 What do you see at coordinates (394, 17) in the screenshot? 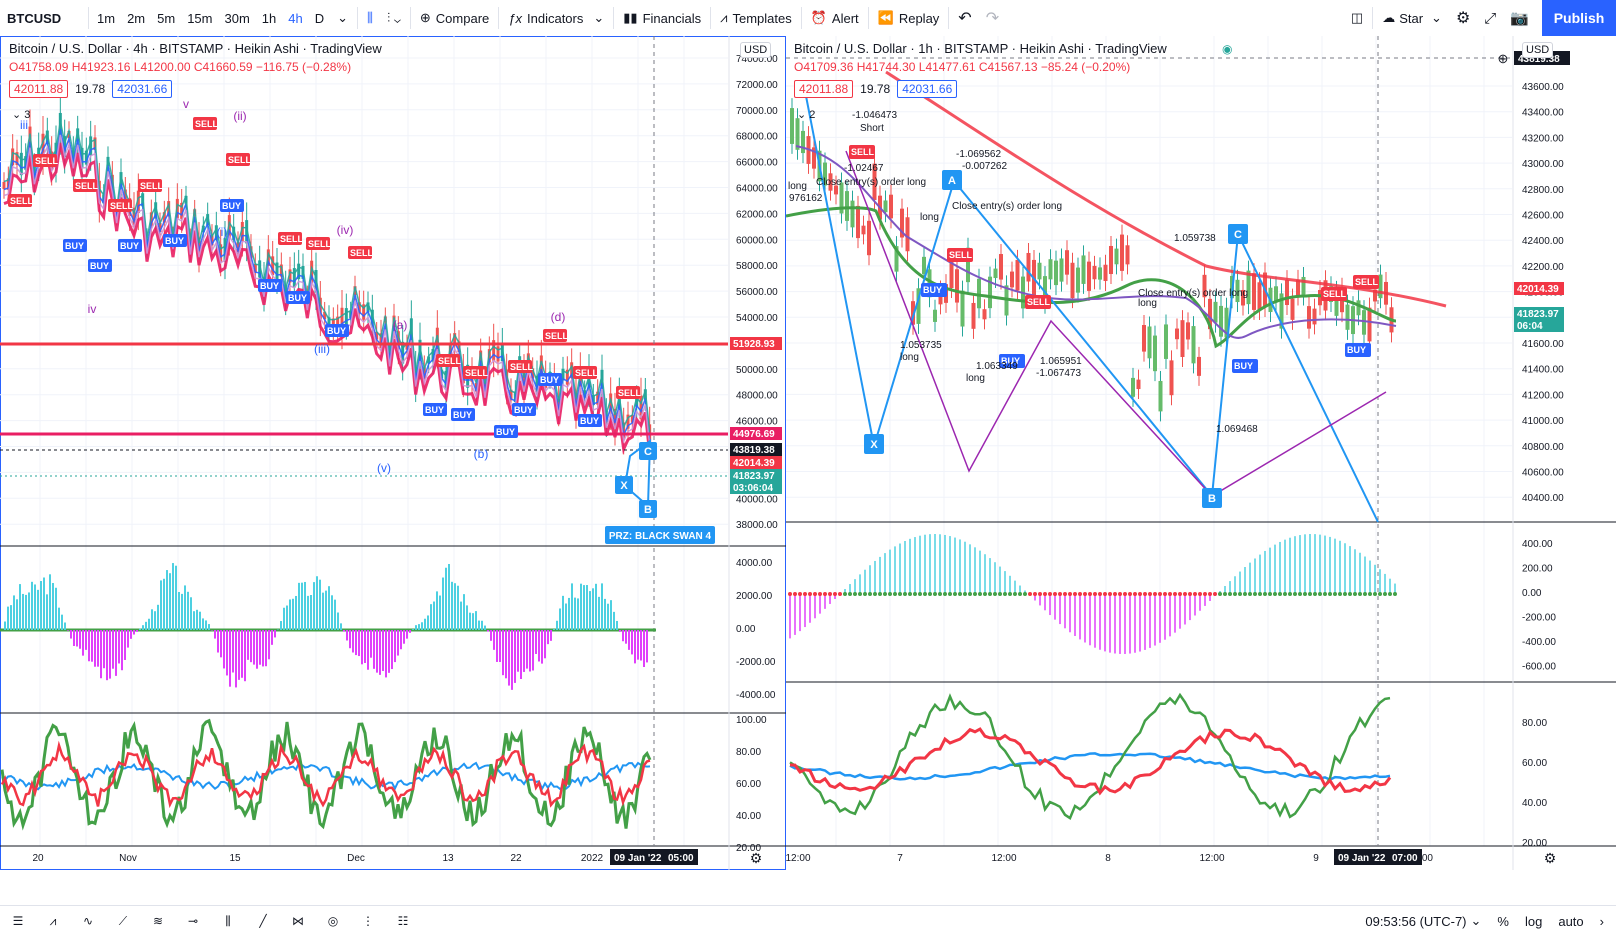
I see `candle-style-icon: ⫶ ⌄` at bounding box center [394, 17].